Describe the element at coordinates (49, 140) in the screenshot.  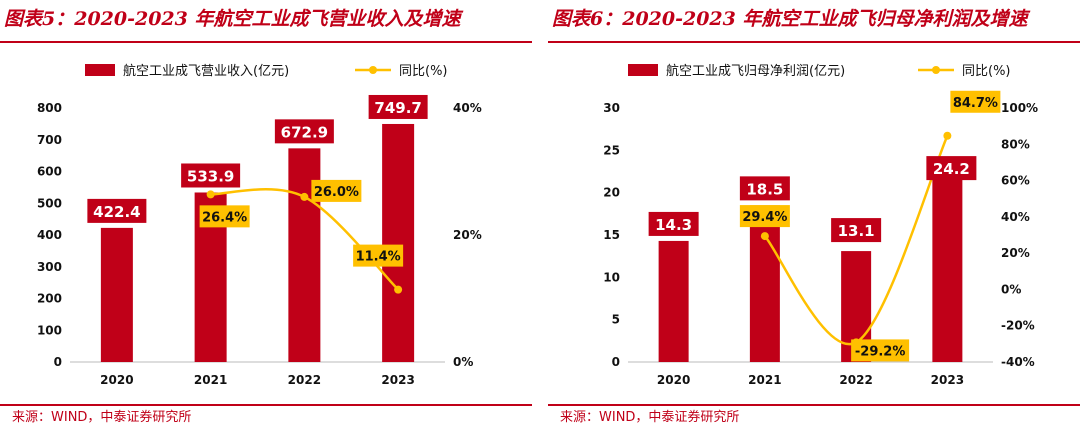
I see `y-left-tick-label: 700` at that location.